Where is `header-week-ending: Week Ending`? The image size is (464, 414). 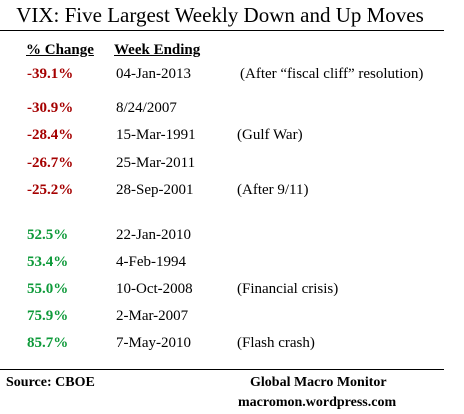
header-week-ending: Week Ending is located at coordinates (157, 50).